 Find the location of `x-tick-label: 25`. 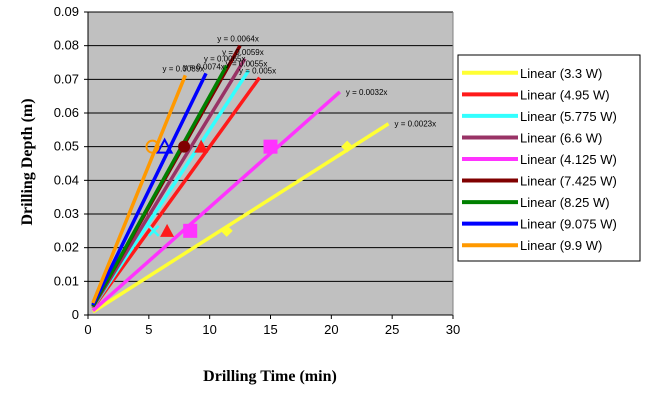

x-tick-label: 25 is located at coordinates (392, 329).